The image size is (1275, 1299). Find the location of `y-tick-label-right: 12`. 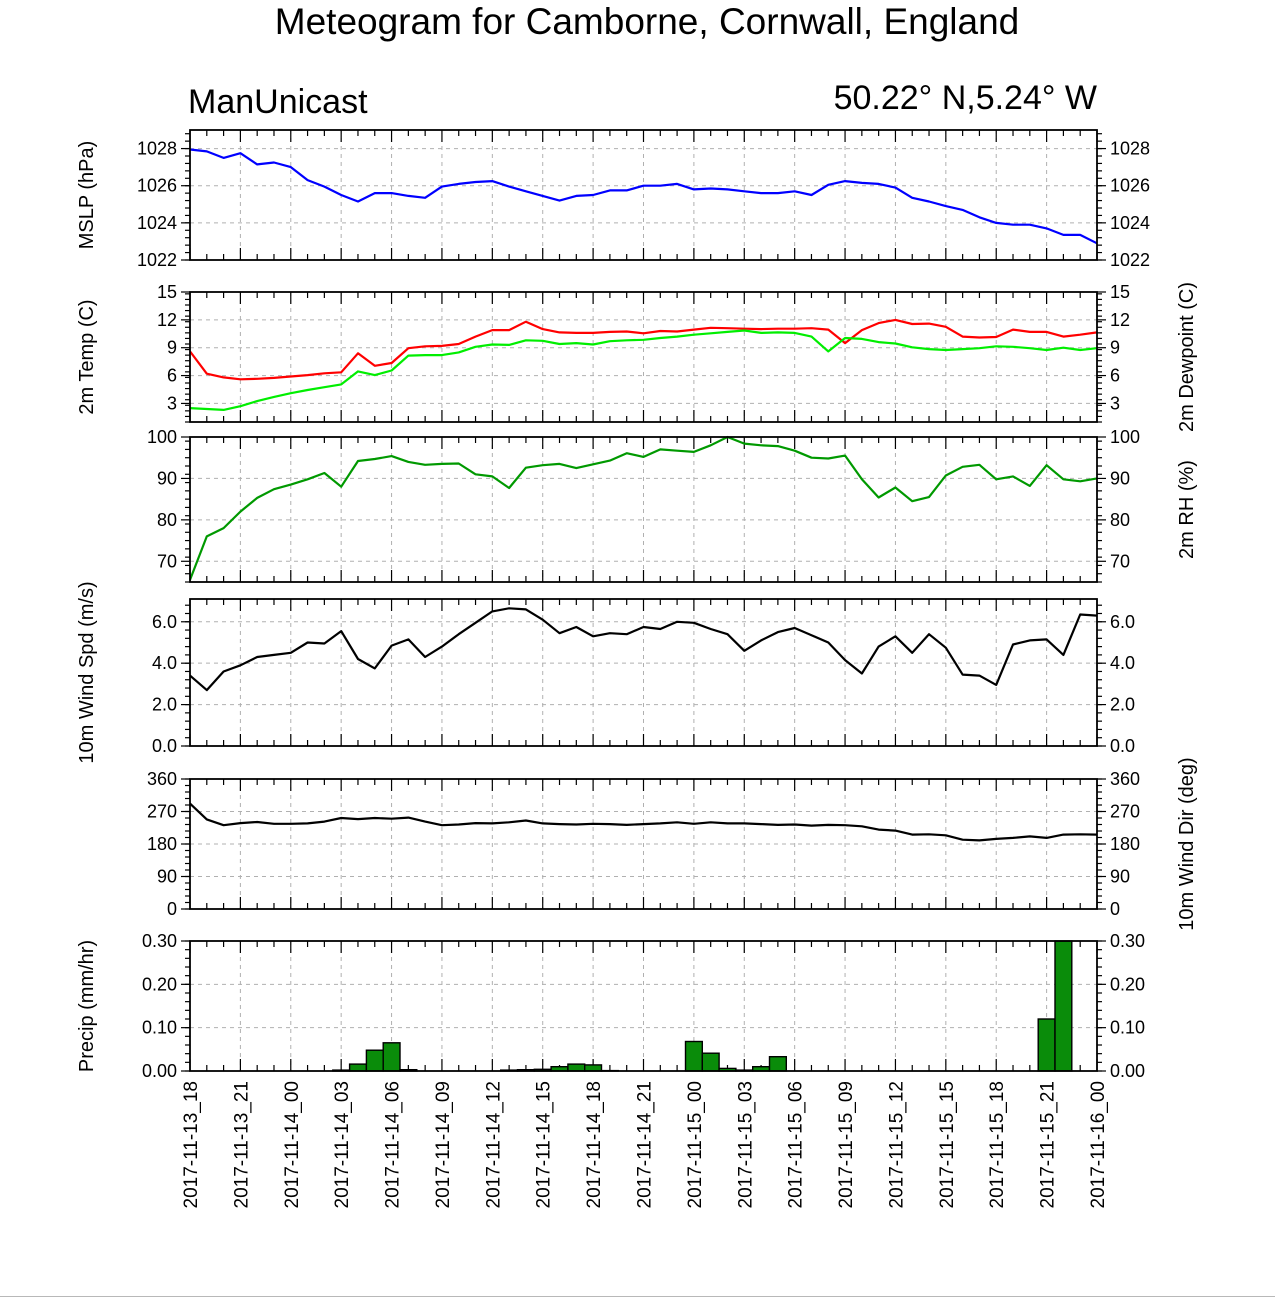

y-tick-label-right: 12 is located at coordinates (1120, 320).